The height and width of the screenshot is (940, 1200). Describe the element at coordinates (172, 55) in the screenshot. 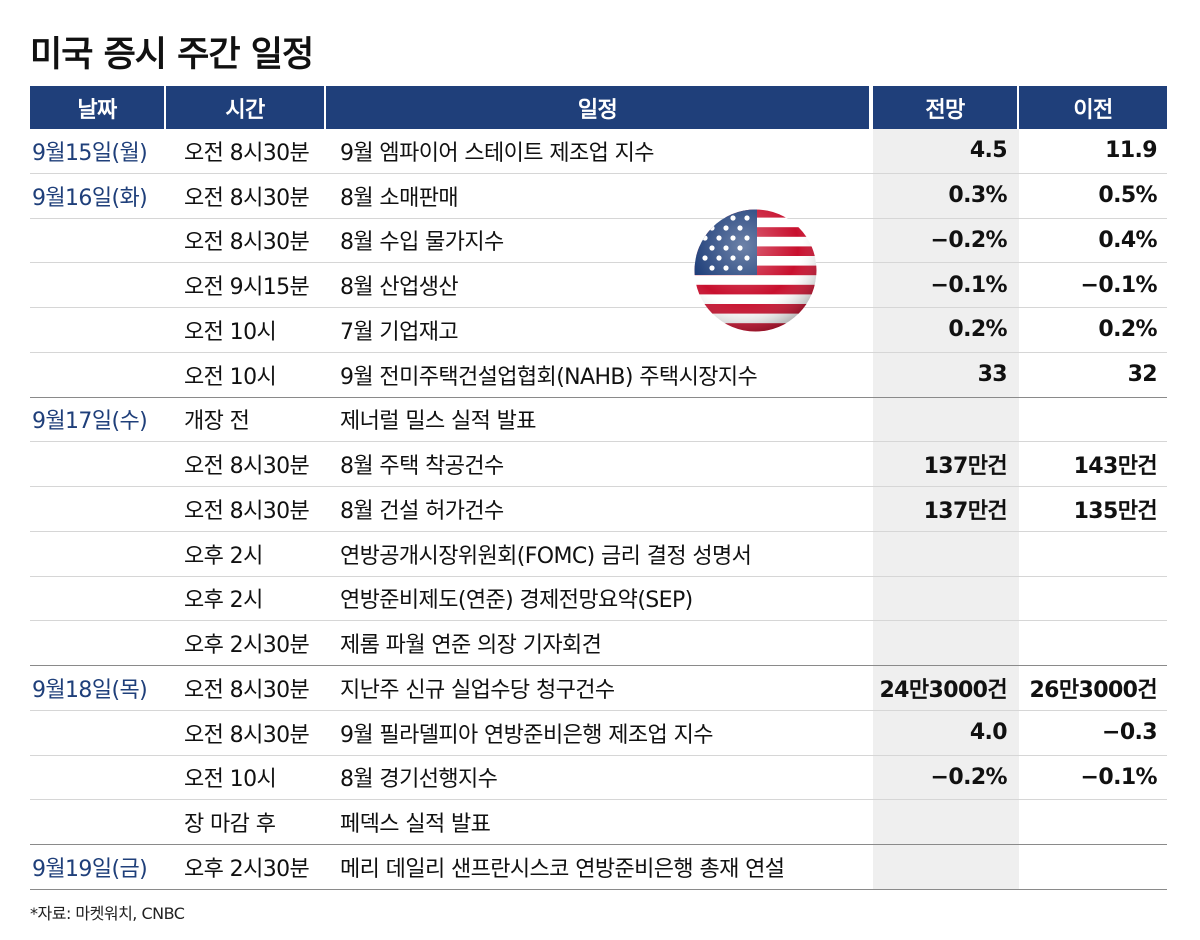

I see `page-title: 미국 증시 주간 일정` at that location.